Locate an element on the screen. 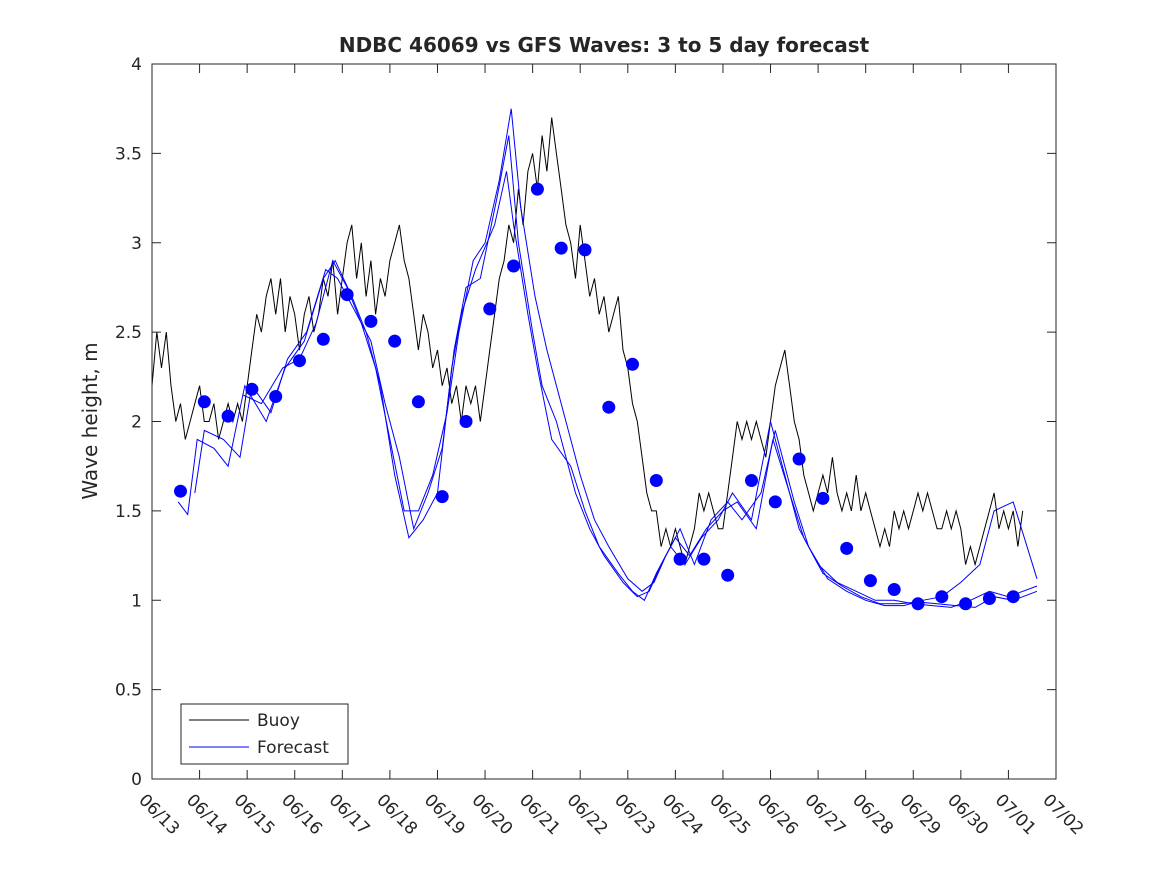  x-tick-label: 06/29 is located at coordinates (920, 814).